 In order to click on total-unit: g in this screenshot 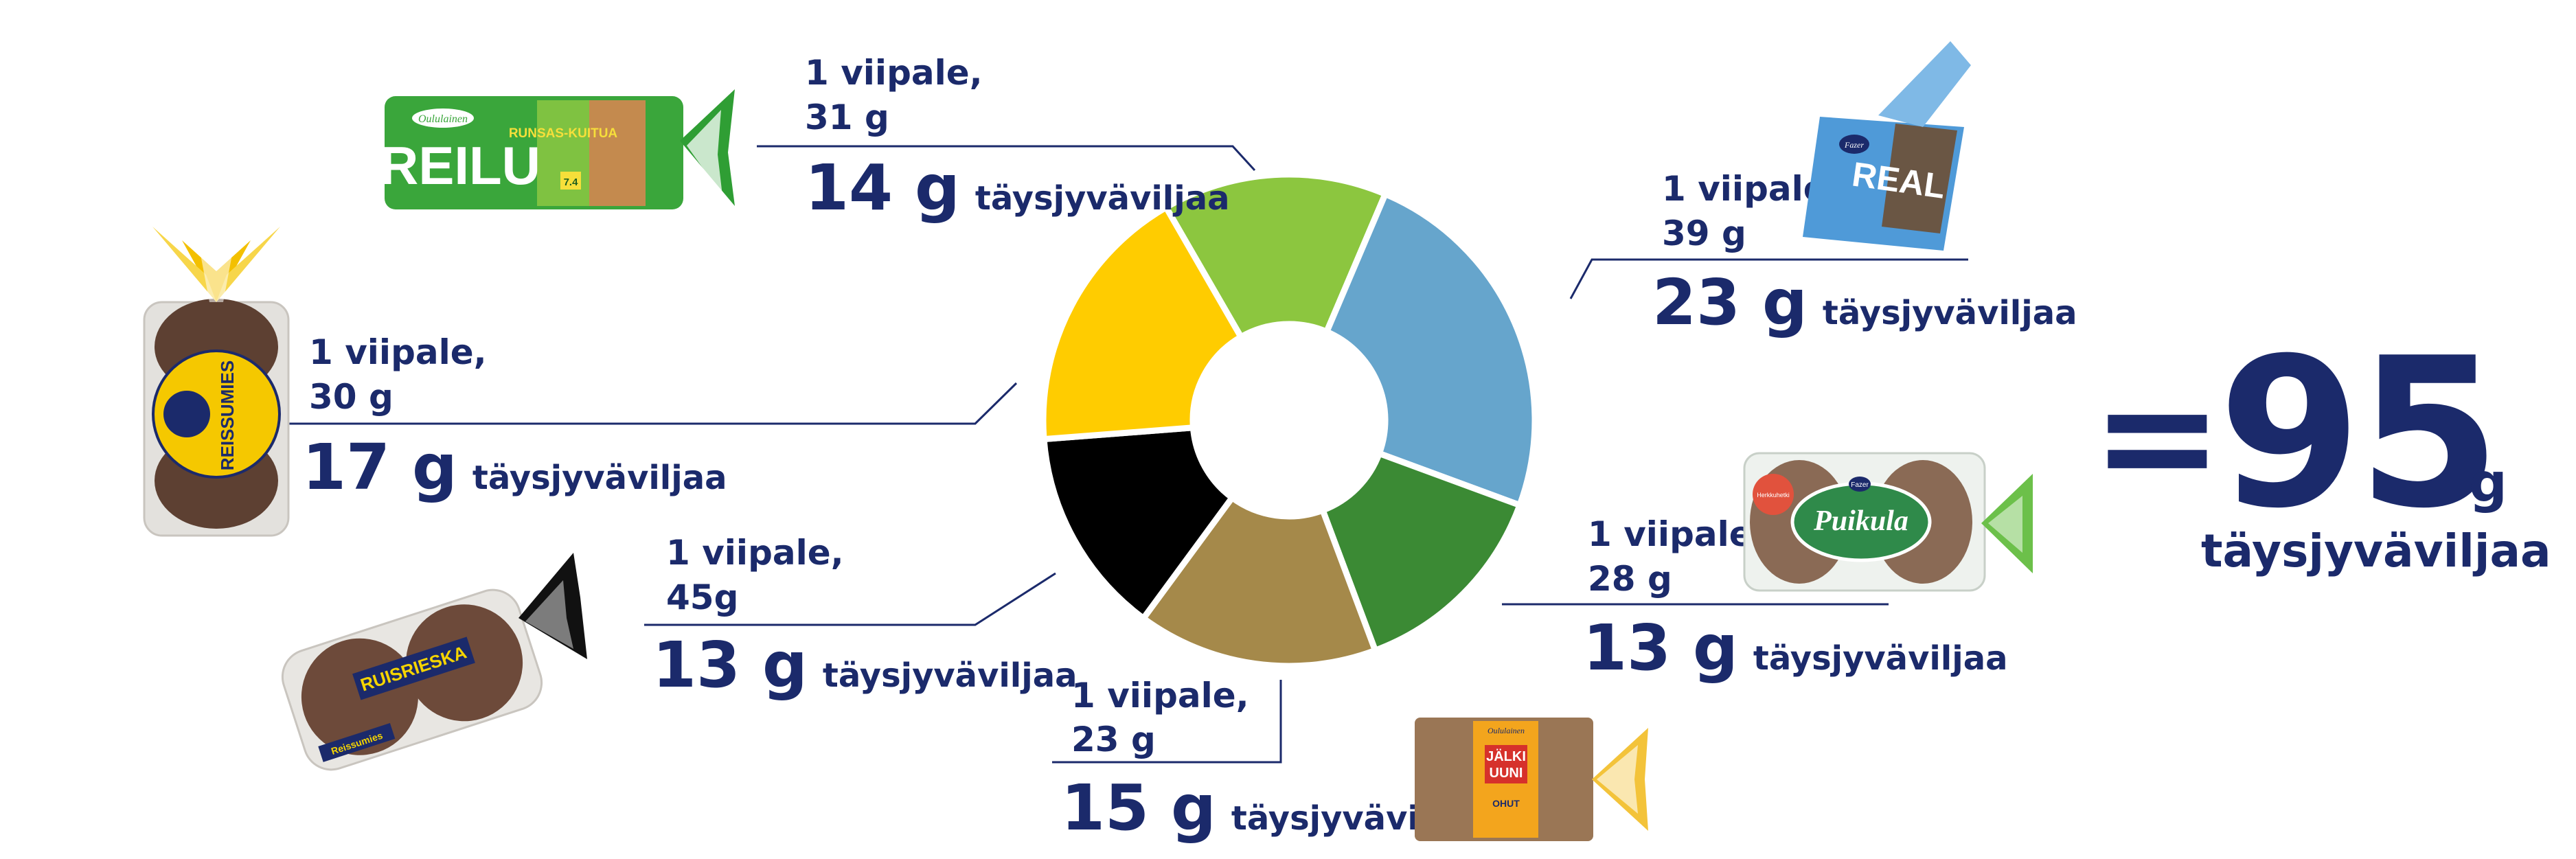, I will do `click(2488, 483)`.